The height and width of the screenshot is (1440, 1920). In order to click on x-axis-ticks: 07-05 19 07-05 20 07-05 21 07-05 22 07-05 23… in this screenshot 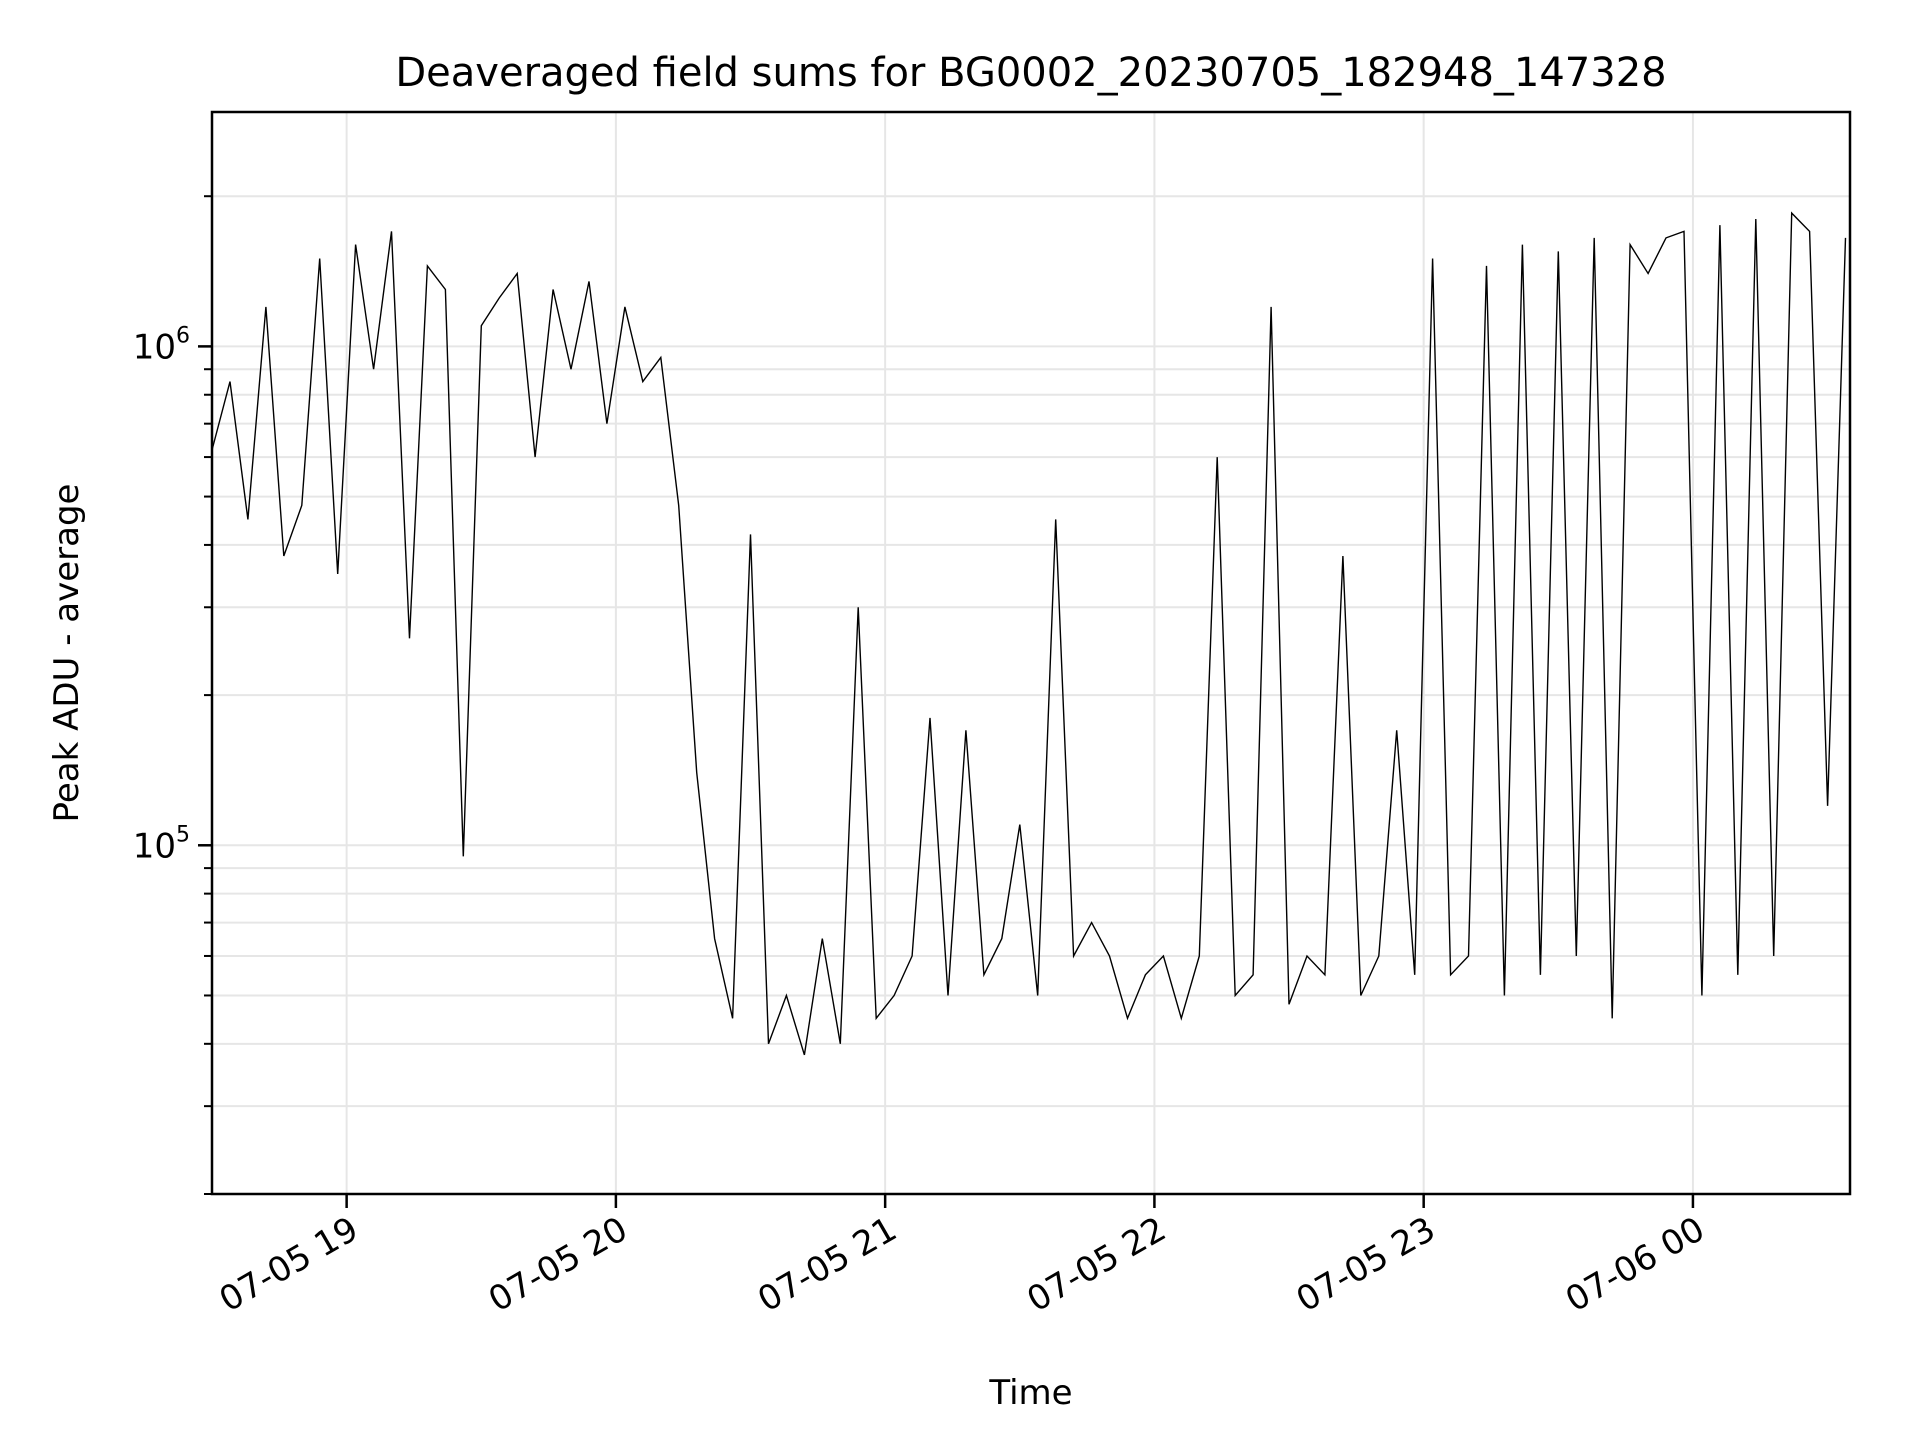, I will do `click(962, 1257)`.